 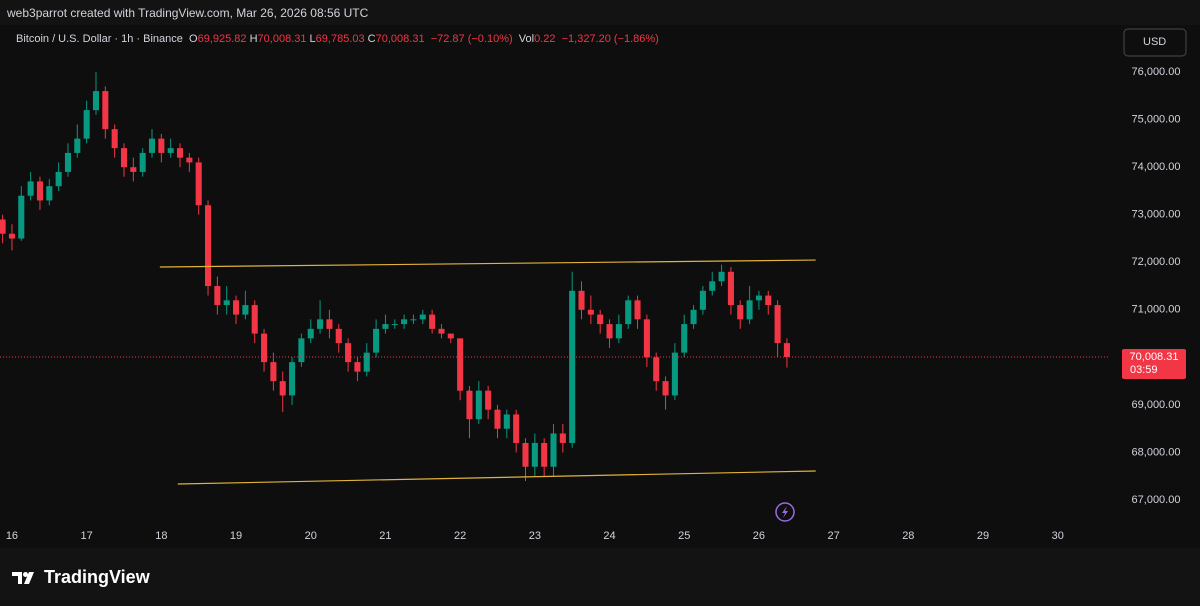 I want to click on last-price-box, so click(x=1154, y=363).